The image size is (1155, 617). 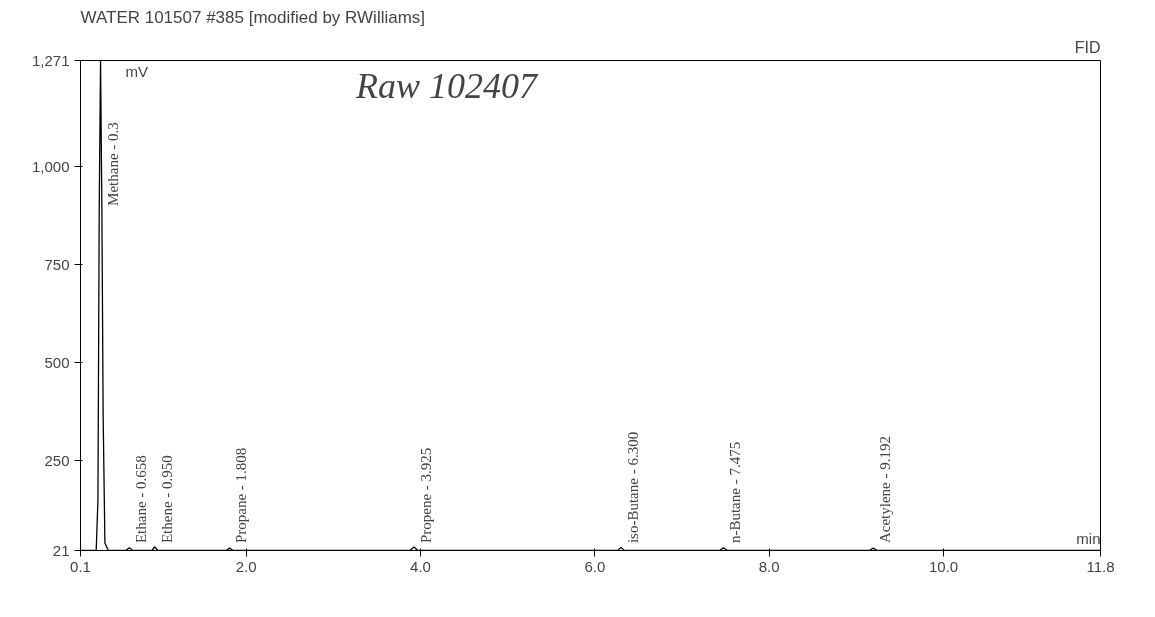 What do you see at coordinates (141, 499) in the screenshot?
I see `annotation: Ethane - 0.658` at bounding box center [141, 499].